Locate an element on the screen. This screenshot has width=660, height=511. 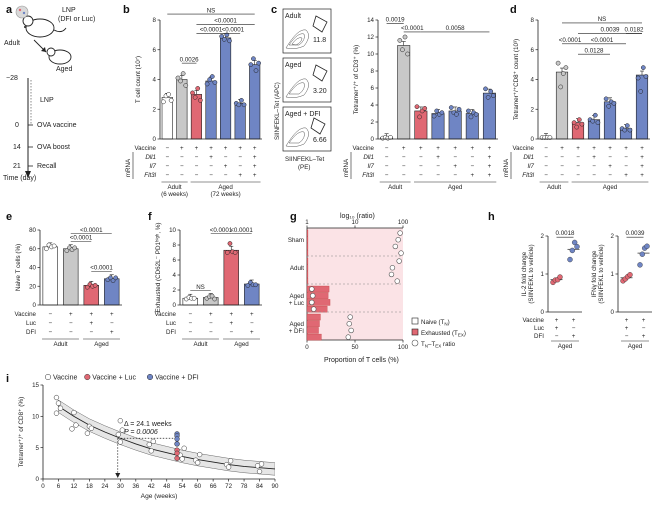
significance-label: NS is located at coordinates (200, 287).